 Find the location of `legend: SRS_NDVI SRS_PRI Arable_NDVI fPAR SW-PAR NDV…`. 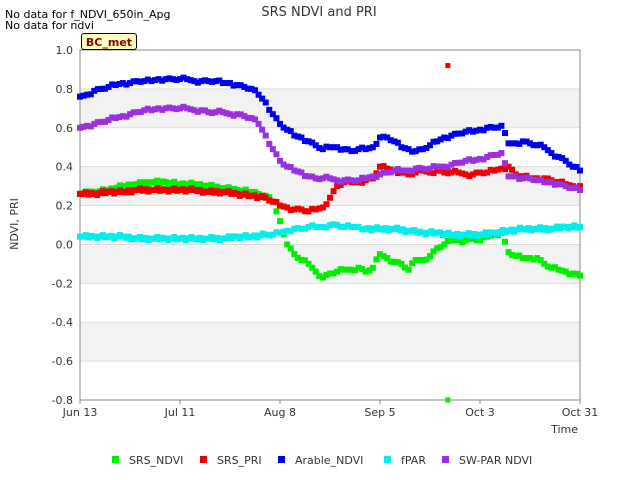

legend: SRS_NDVI SRS_PRI Arable_NDVI fPAR SW-PAR NDV… is located at coordinates (322, 460).